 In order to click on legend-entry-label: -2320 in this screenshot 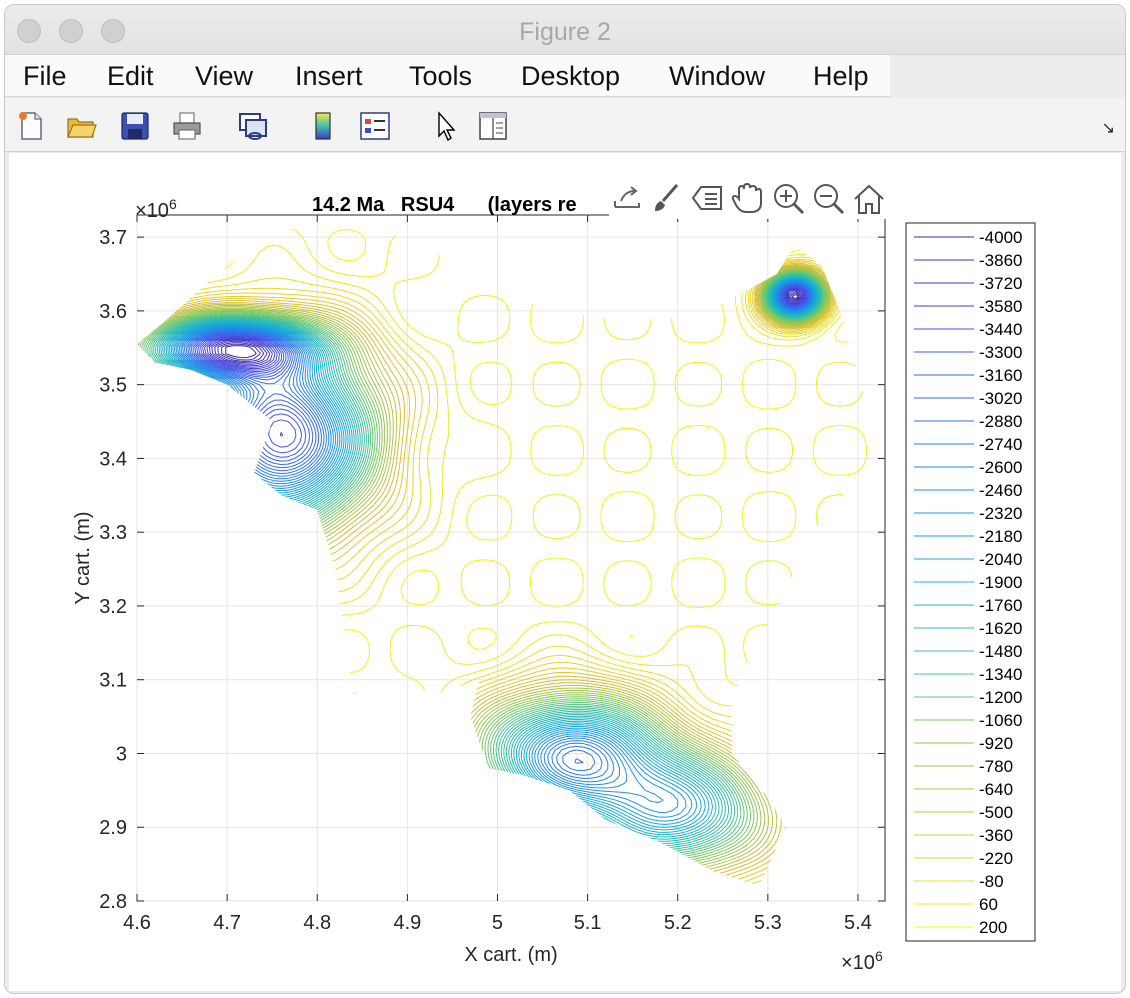, I will do `click(1000, 513)`.